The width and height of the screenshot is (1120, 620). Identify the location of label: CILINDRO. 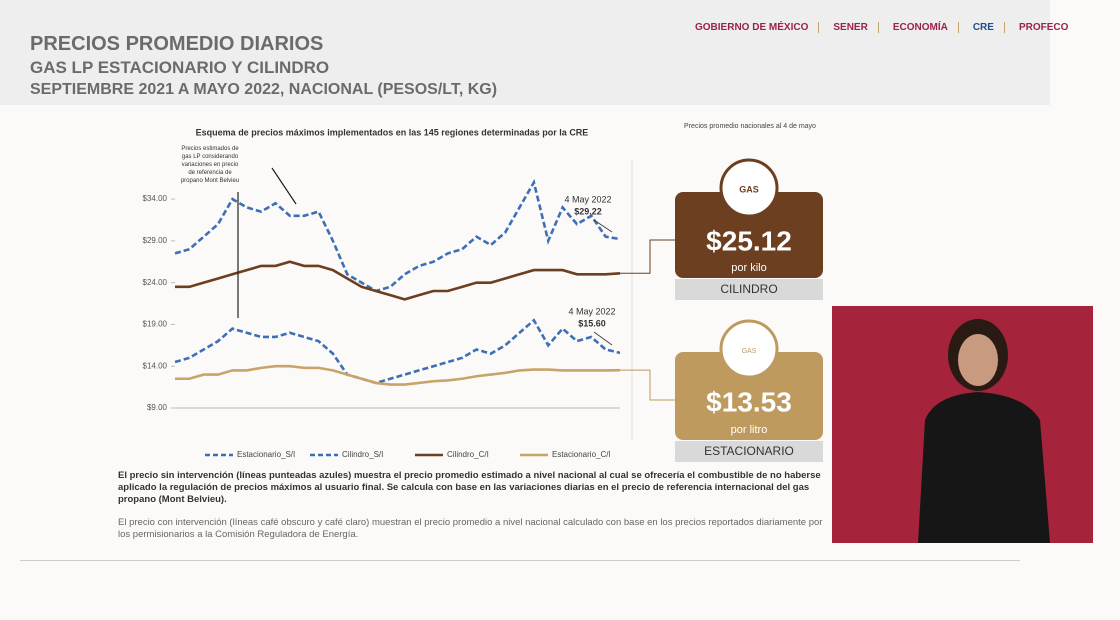
(748, 289).